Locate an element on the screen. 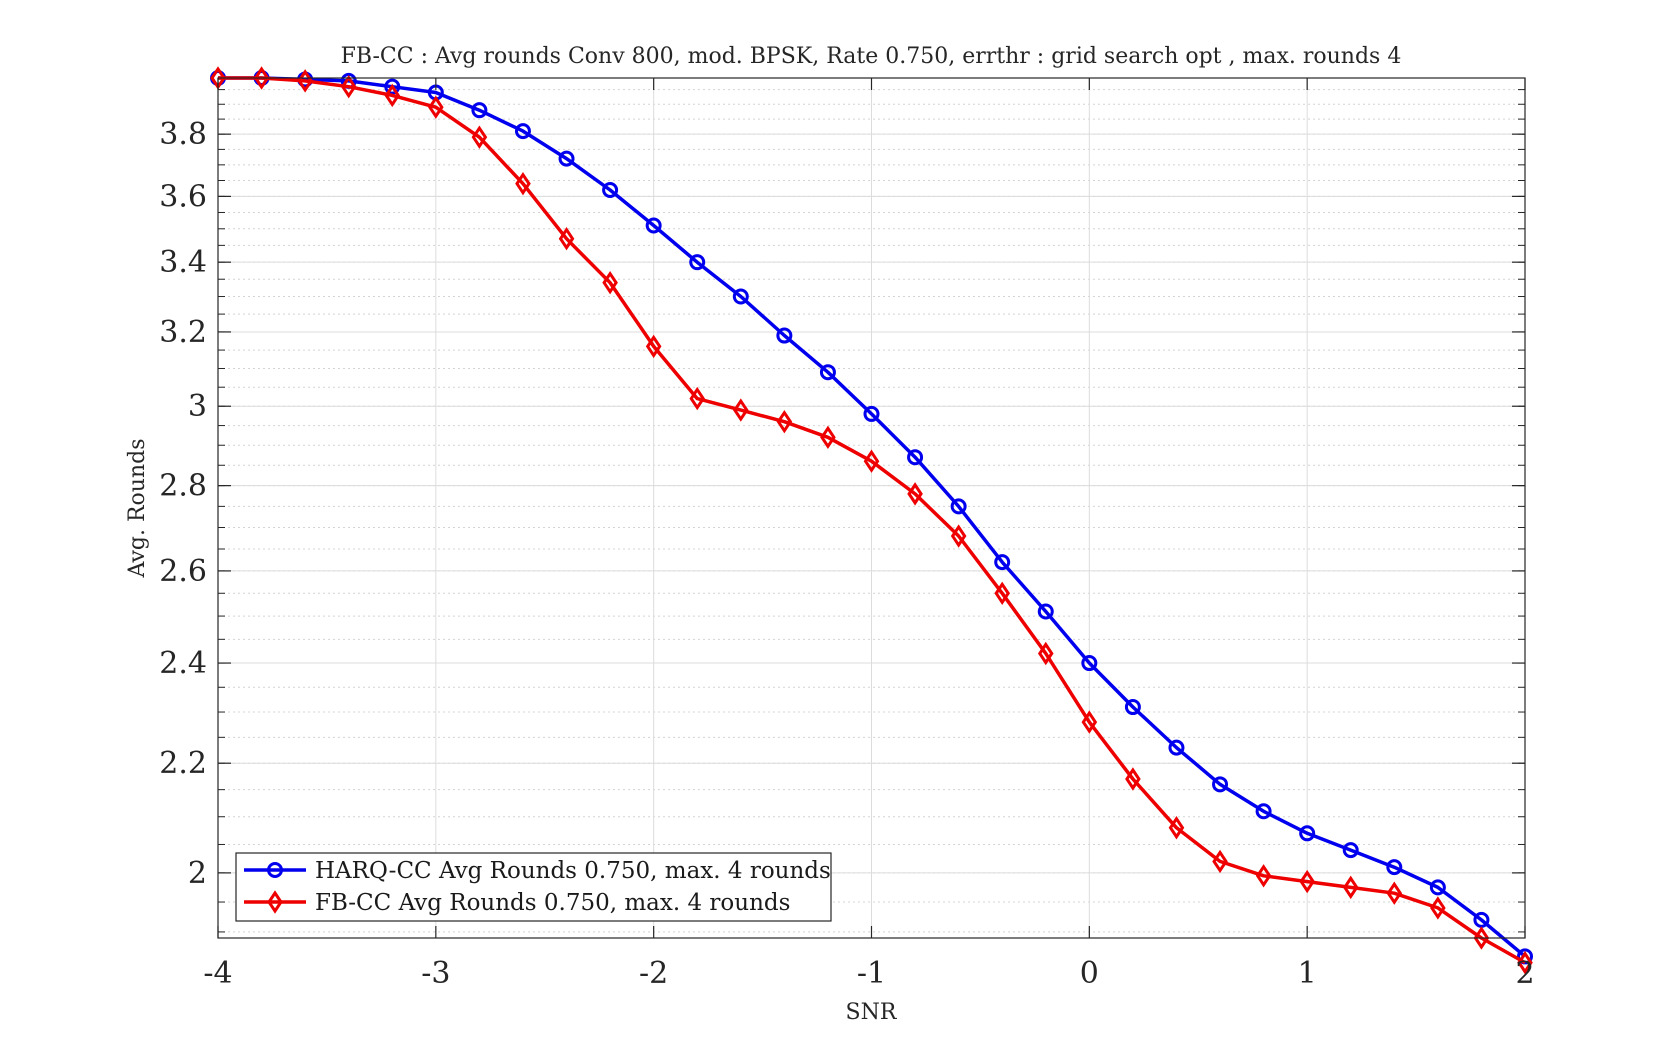  y-tick-label: 2.8 is located at coordinates (183, 486).